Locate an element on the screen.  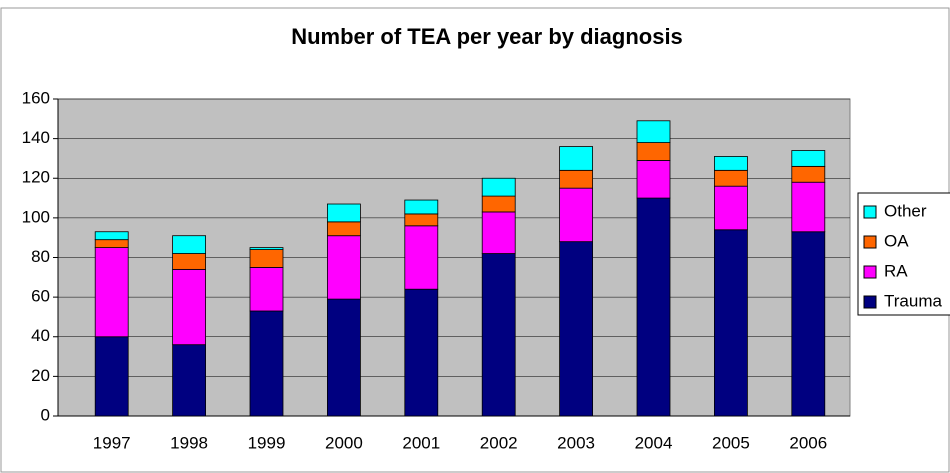
chart-title: Number of TEA per year by diagnosis is located at coordinates (487, 36).